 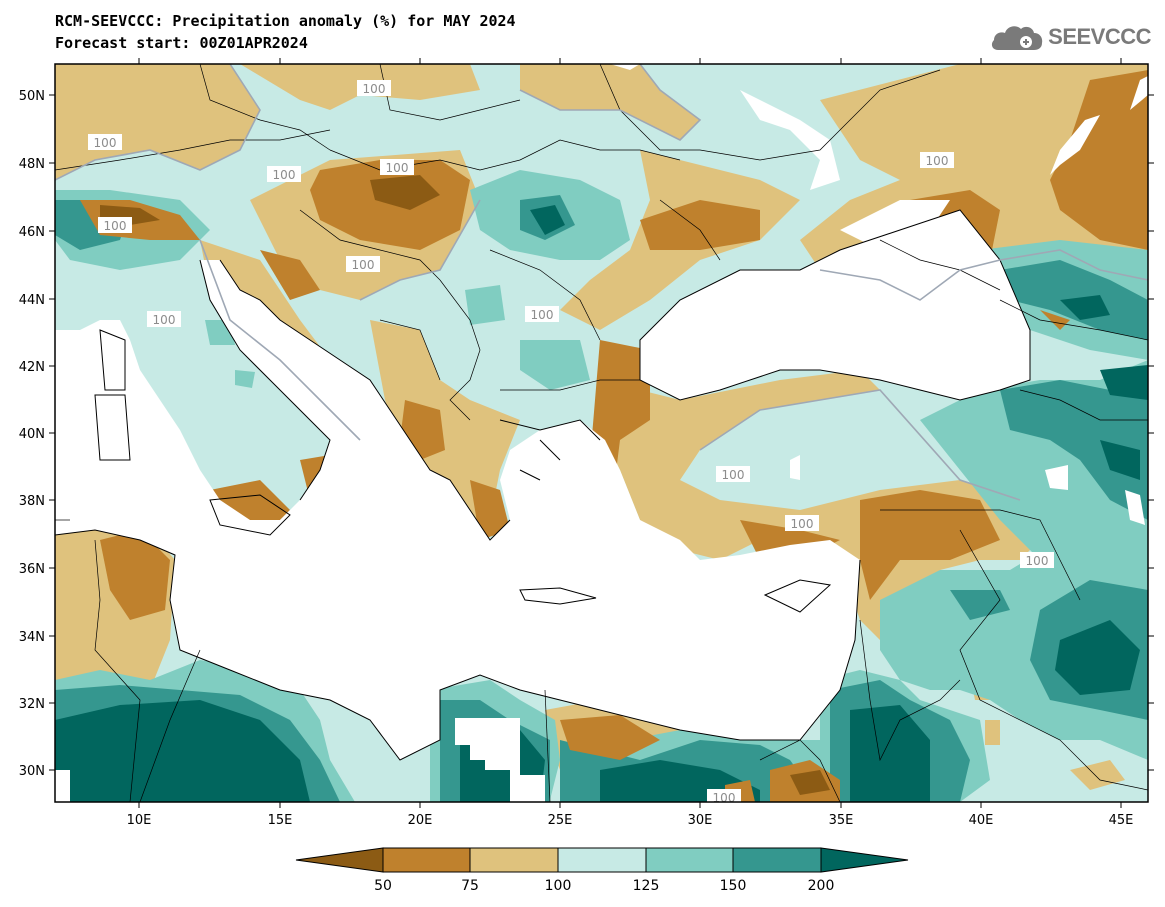 What do you see at coordinates (1121, 820) in the screenshot?
I see `lon-tick-label: 45E` at bounding box center [1121, 820].